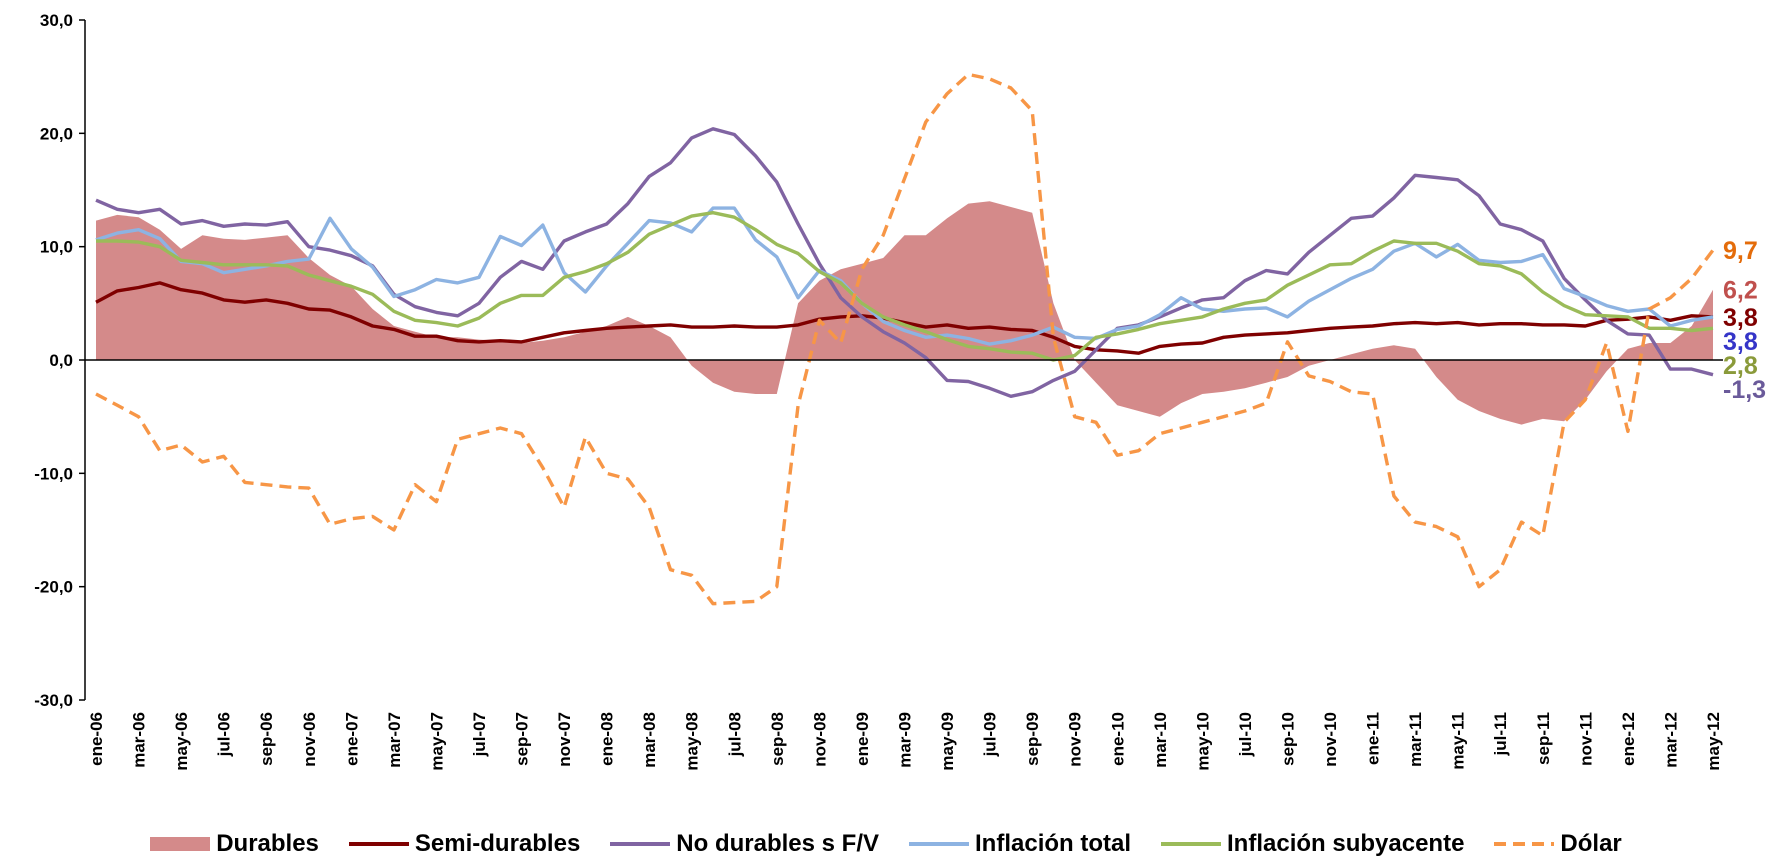  Describe the element at coordinates (905, 740) in the screenshot. I see `x-tick-label: mar-09` at that location.